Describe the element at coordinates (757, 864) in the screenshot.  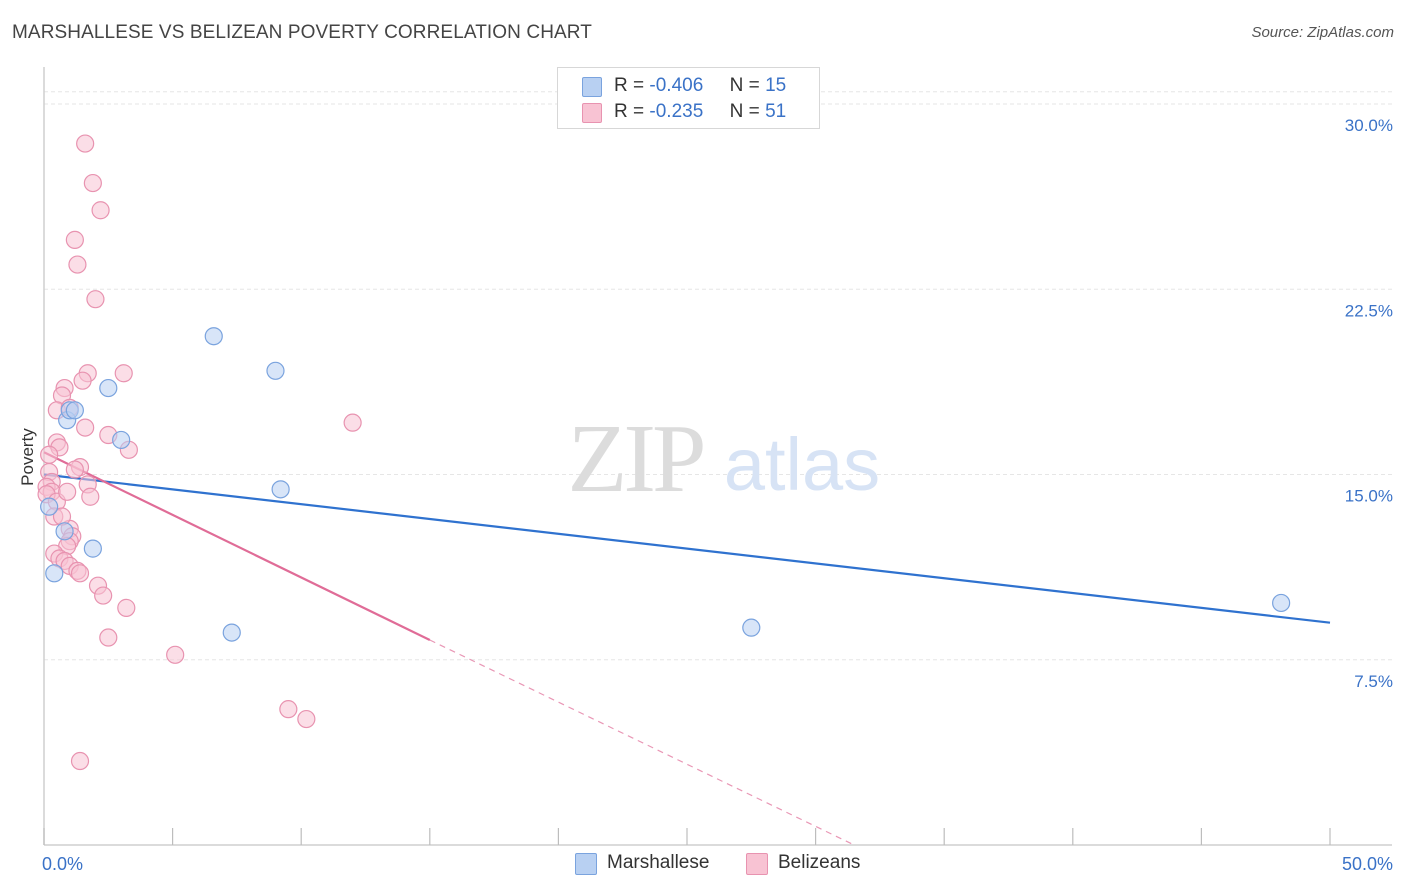
I see `belizean-legend-swatch` at that location.